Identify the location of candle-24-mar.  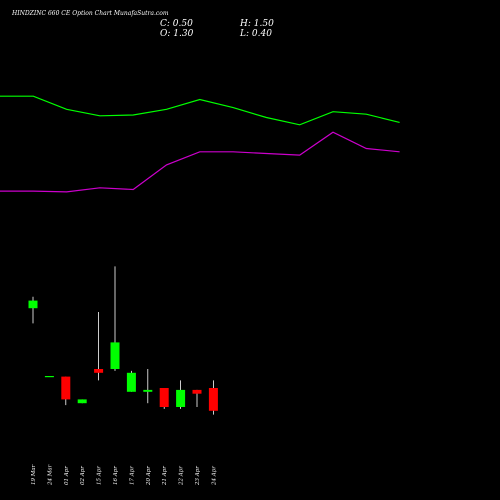
(49, 377).